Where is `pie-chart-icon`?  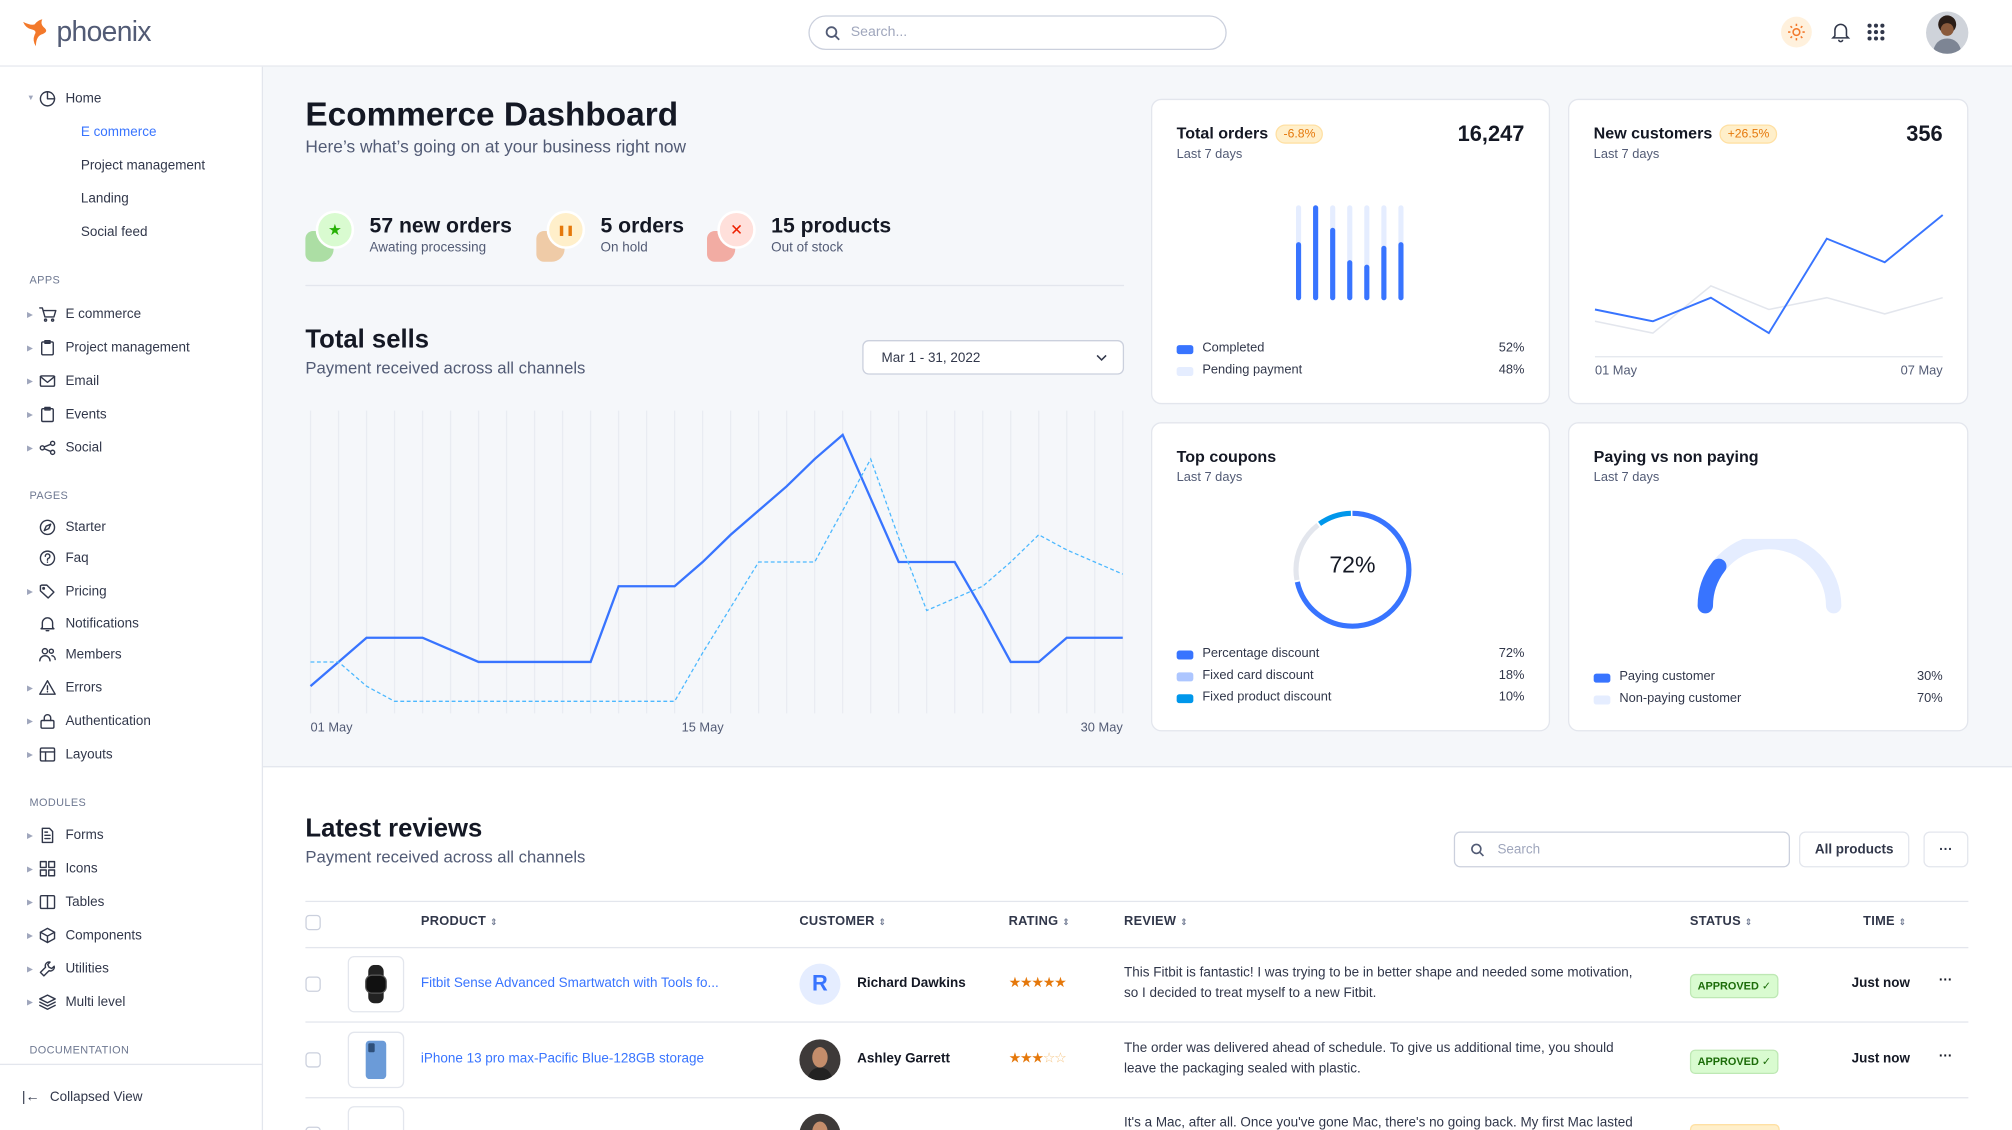 pie-chart-icon is located at coordinates (47, 99).